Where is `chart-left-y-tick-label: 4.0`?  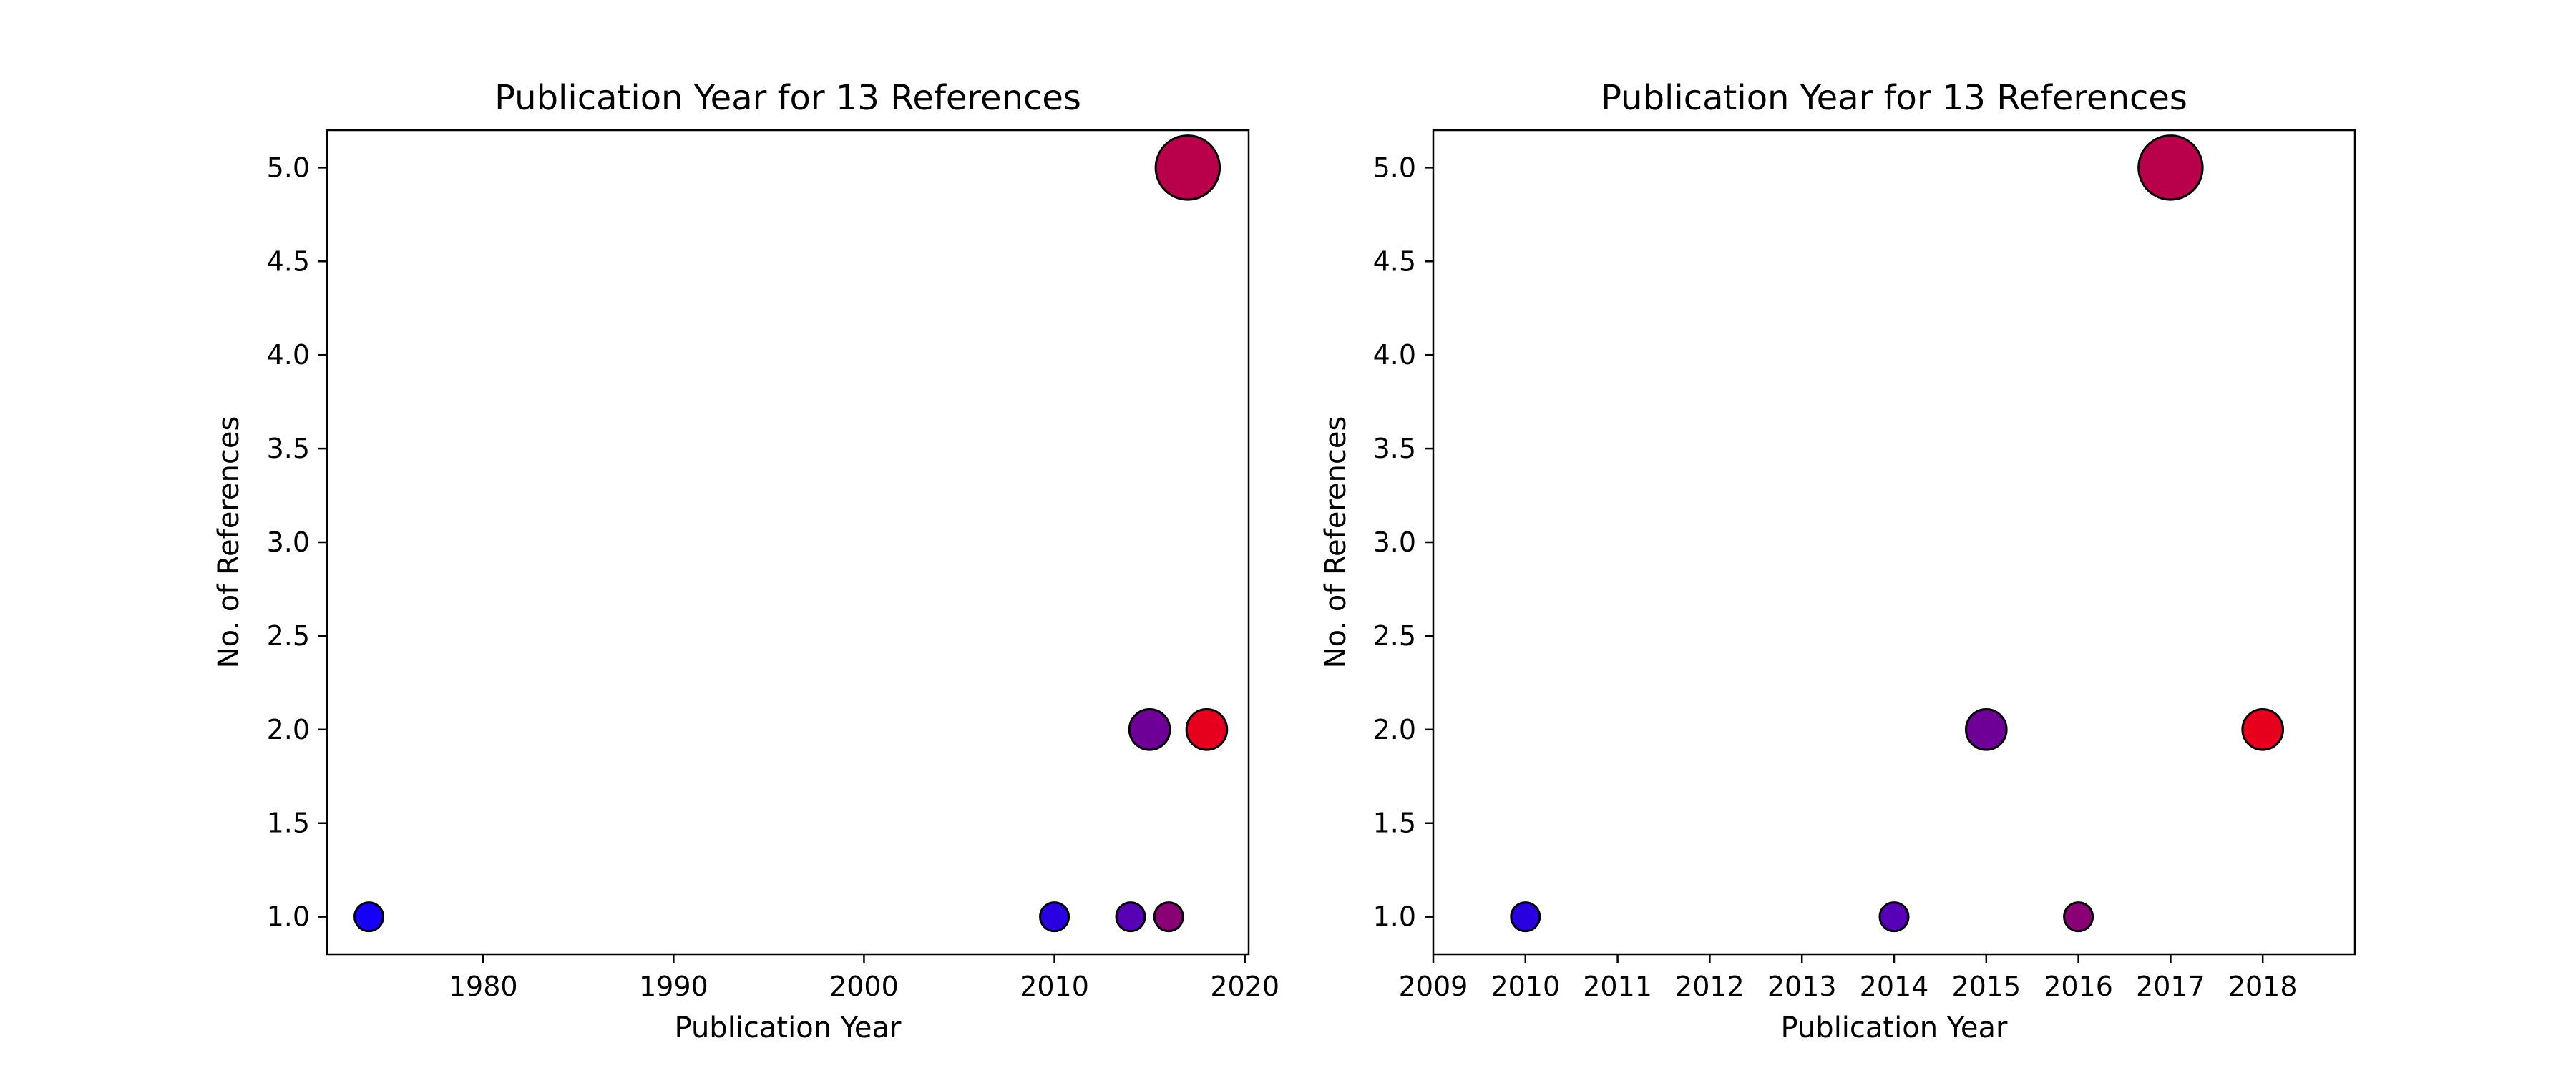
chart-left-y-tick-label: 4.0 is located at coordinates (288, 355).